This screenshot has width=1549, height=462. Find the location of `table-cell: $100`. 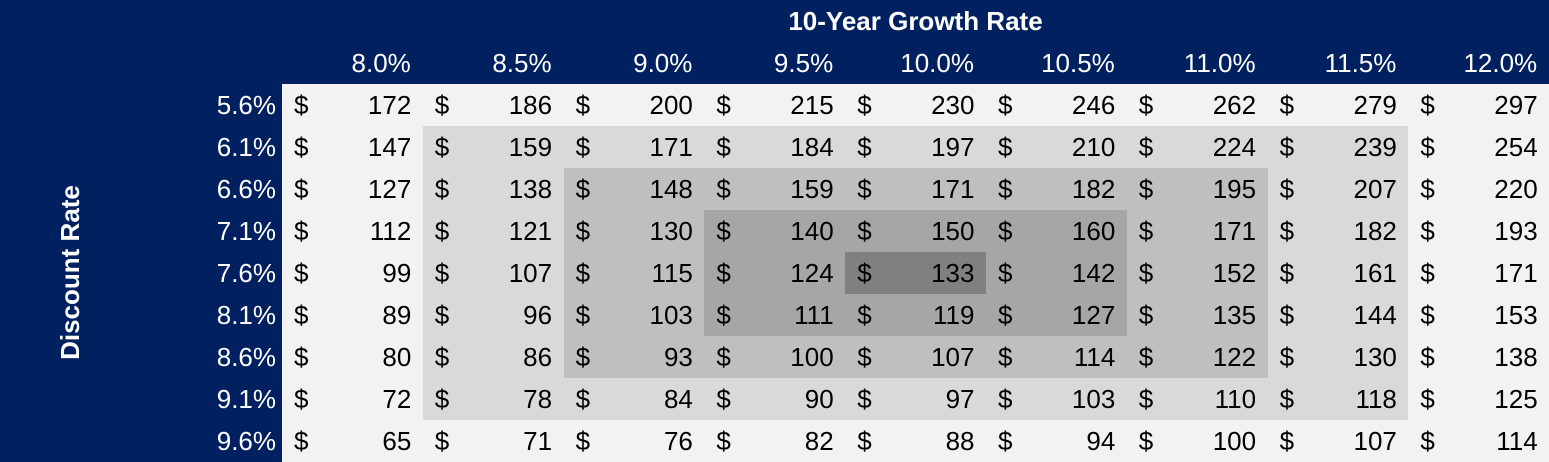

table-cell: $100 is located at coordinates (1197, 441).